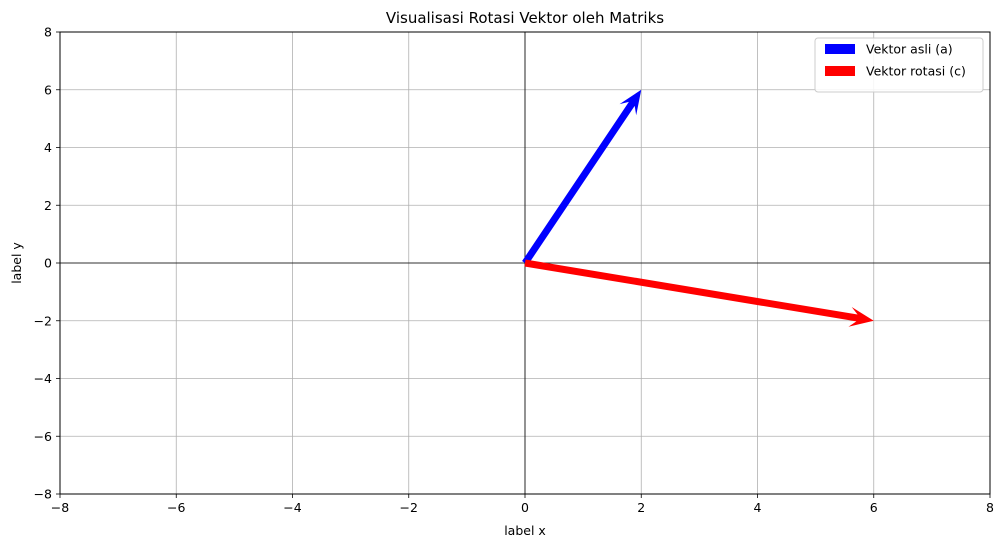  What do you see at coordinates (525, 507) in the screenshot?
I see `x-tick-label: 0` at bounding box center [525, 507].